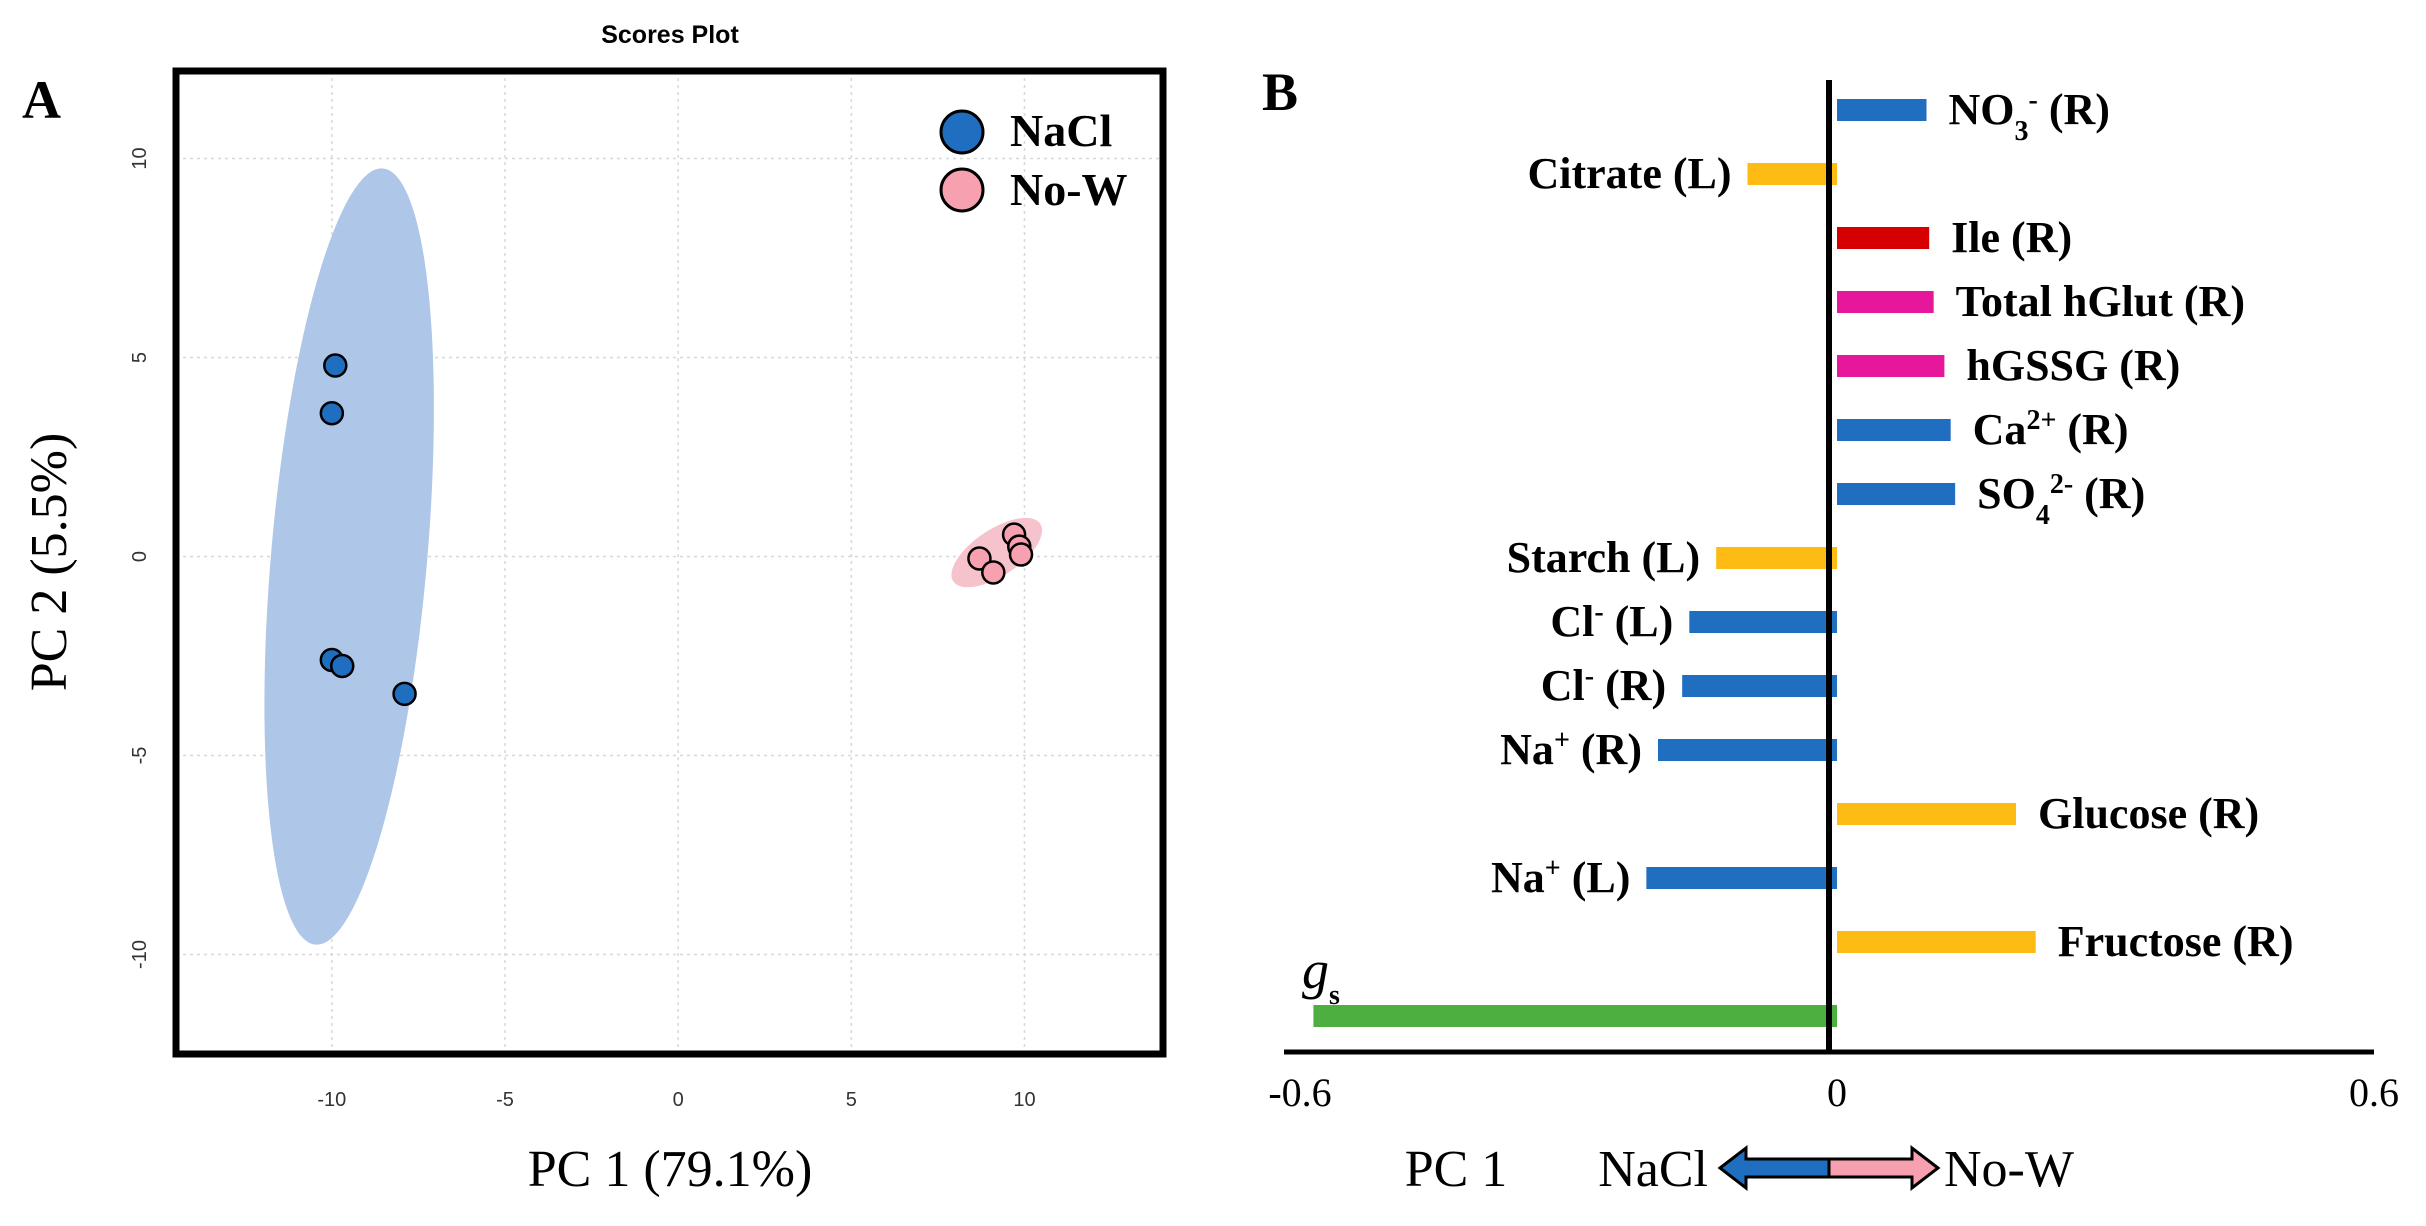  Describe the element at coordinates (1061, 130) in the screenshot. I see `legend-label-nacl: NaCl` at that location.